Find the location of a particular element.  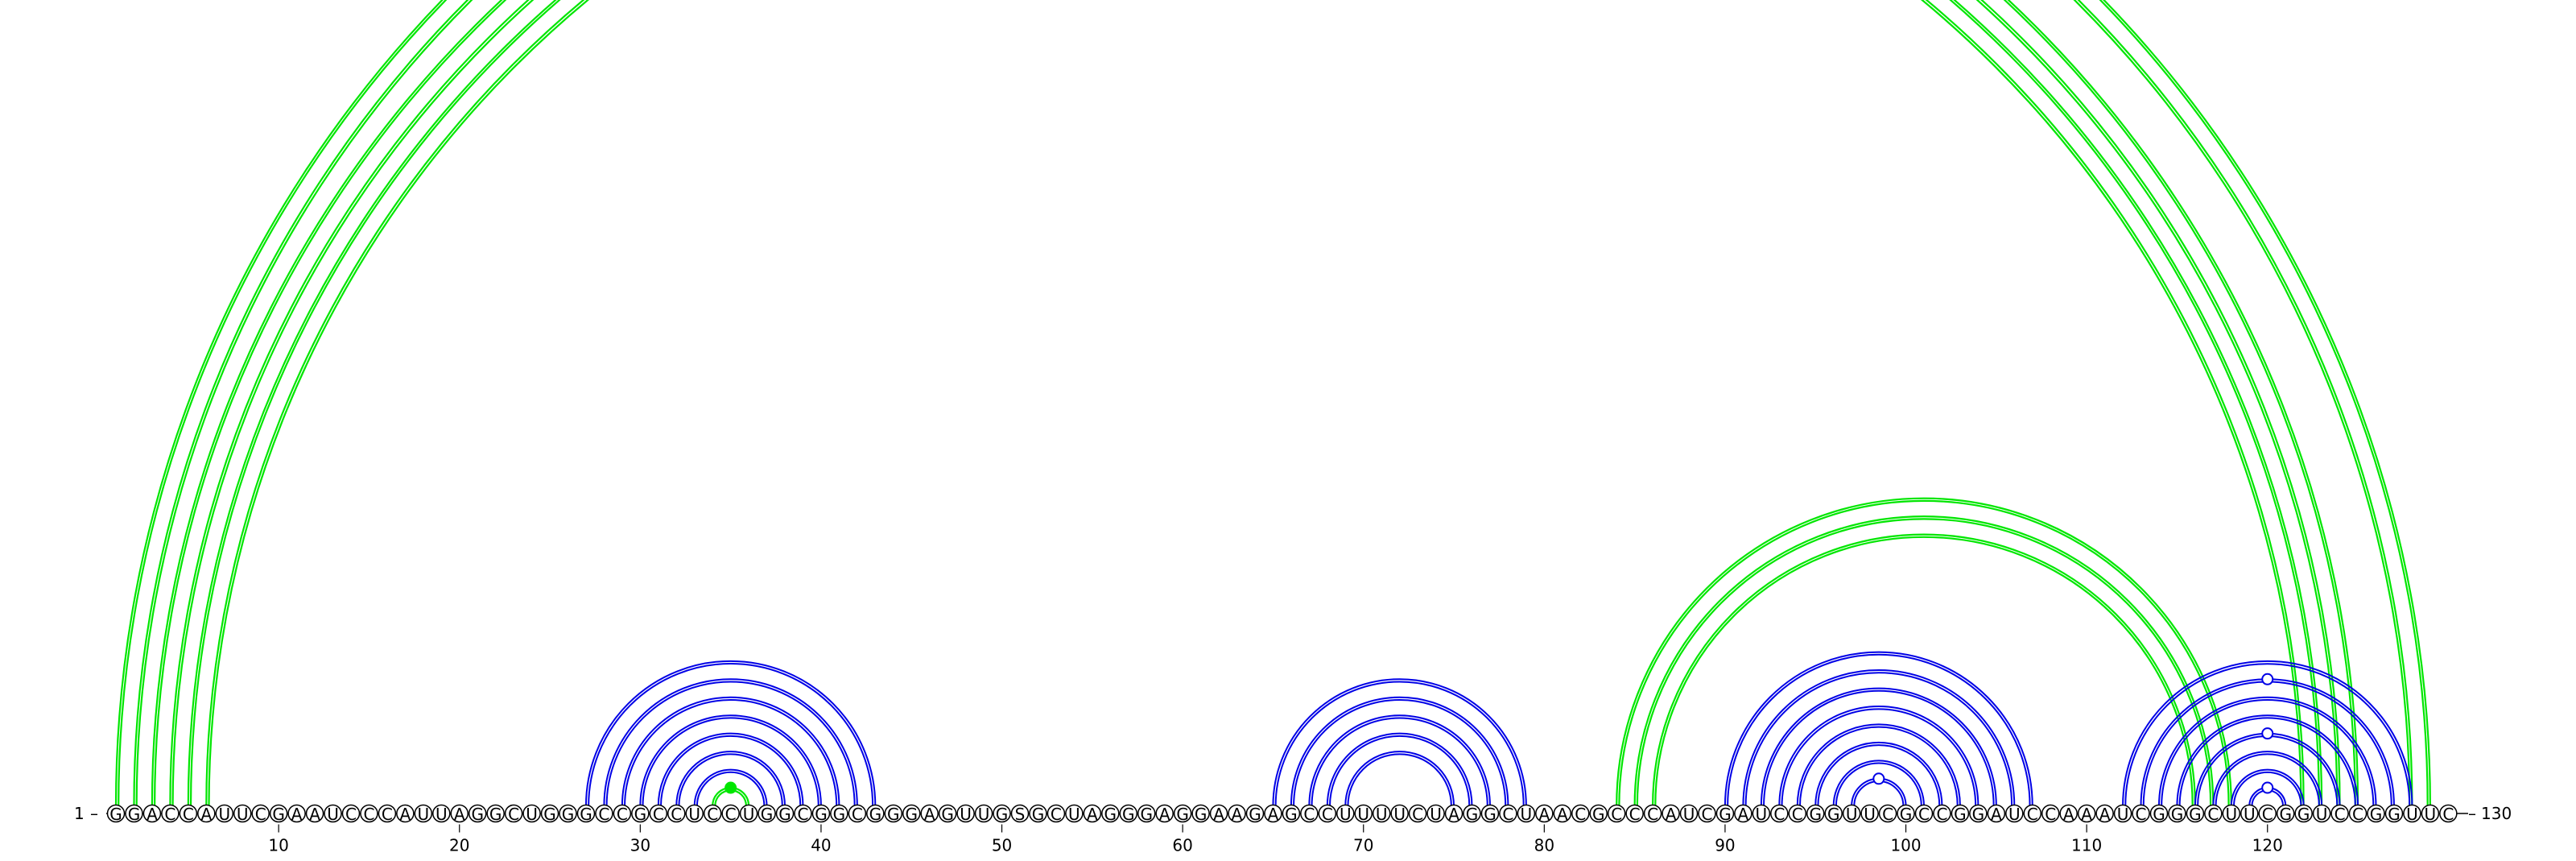

nucleotide-128-circle is located at coordinates (2412, 813).